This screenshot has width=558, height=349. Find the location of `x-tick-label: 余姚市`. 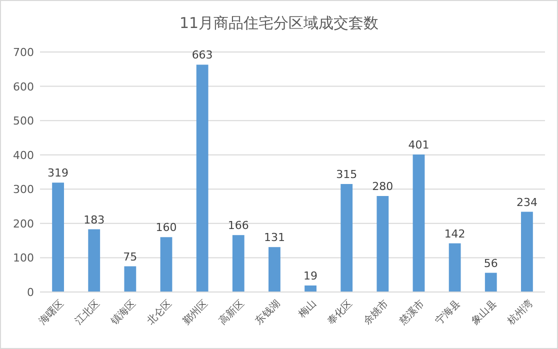

x-tick-label: 余姚市 is located at coordinates (376, 313).